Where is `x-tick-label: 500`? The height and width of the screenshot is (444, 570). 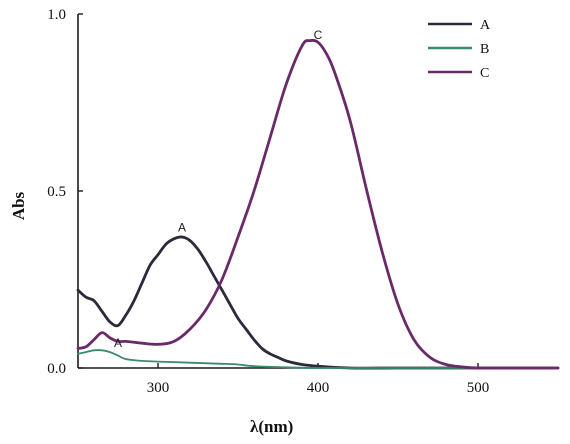 x-tick-label: 500 is located at coordinates (478, 388).